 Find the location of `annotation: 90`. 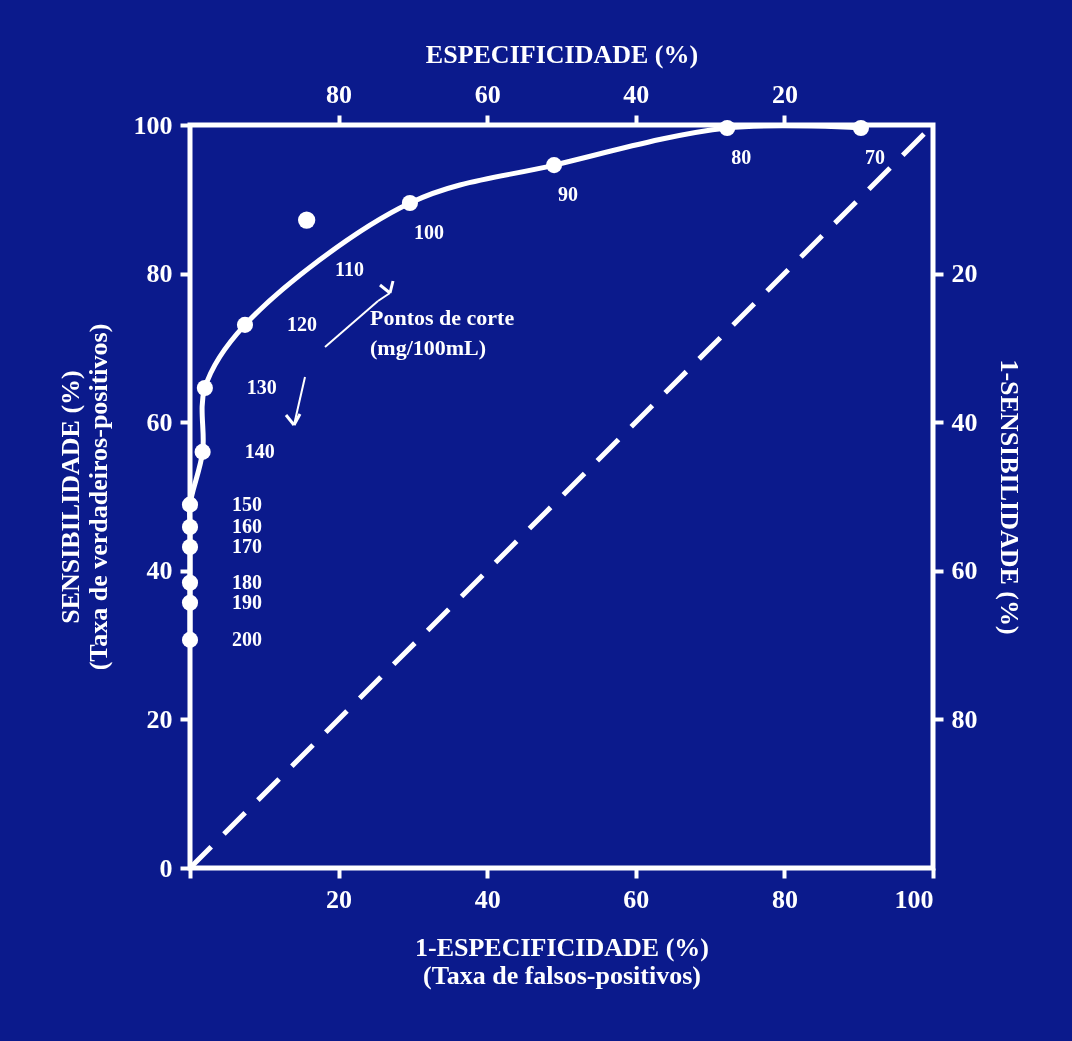

annotation: 90 is located at coordinates (568, 194).